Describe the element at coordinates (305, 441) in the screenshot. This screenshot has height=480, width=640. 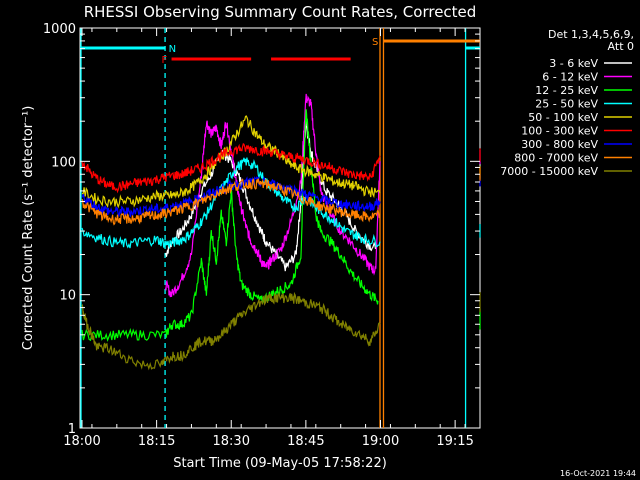
I see `x-tick-label: 18:45` at that location.